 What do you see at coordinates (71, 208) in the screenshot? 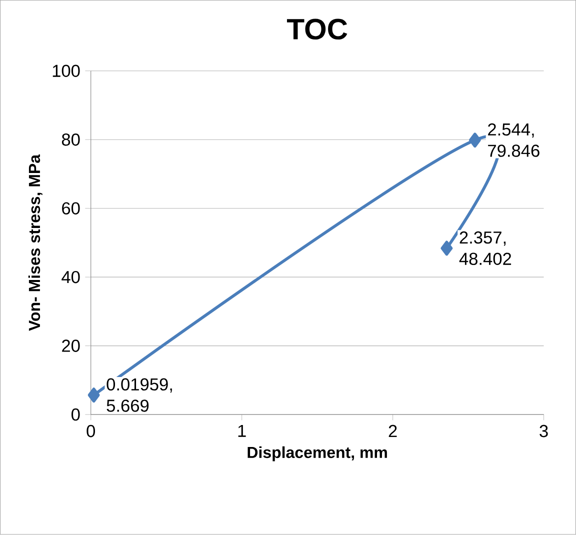
I see `y-tick-label: 60` at bounding box center [71, 208].